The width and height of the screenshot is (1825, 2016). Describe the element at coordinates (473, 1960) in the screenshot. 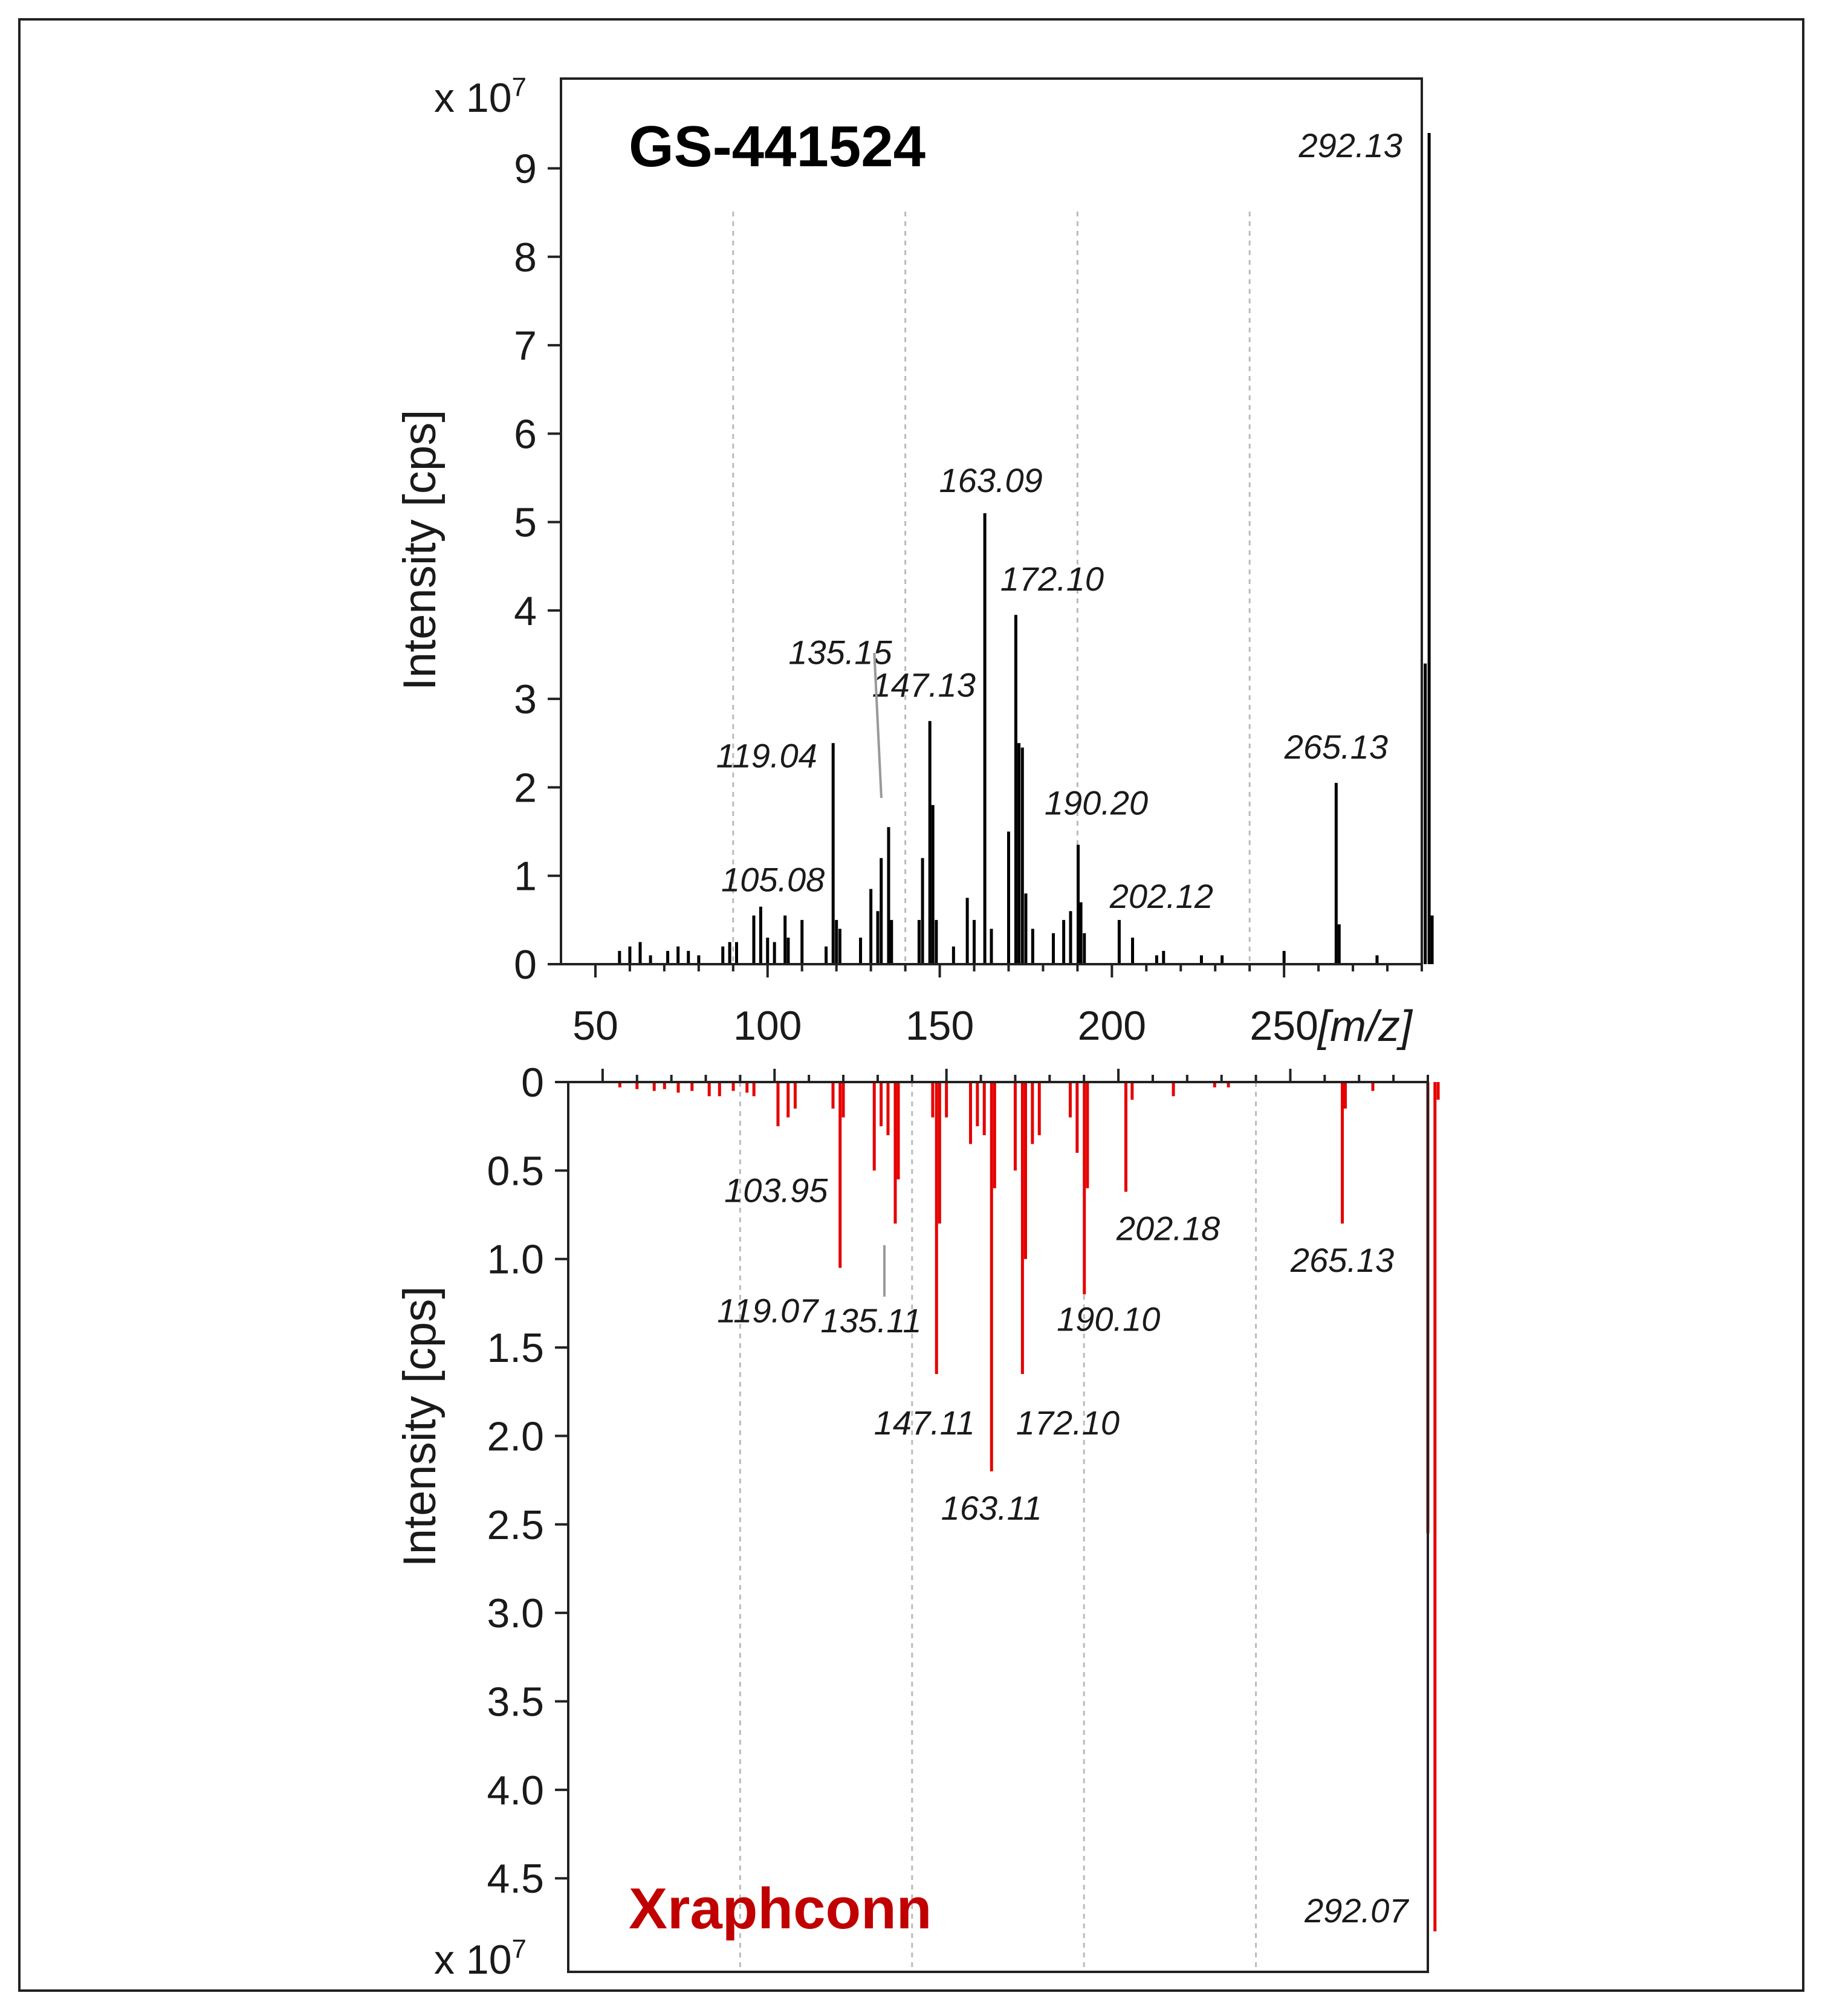

I see `bottom-multiplier-base: x 10` at that location.